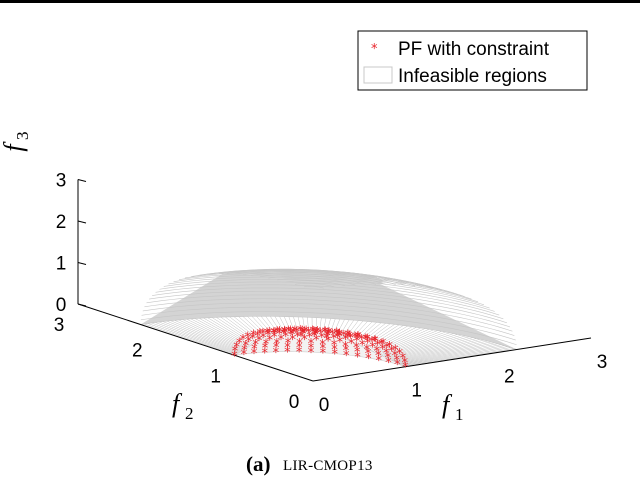  What do you see at coordinates (328, 466) in the screenshot?
I see `caption-name: LIR-CMOP13` at bounding box center [328, 466].